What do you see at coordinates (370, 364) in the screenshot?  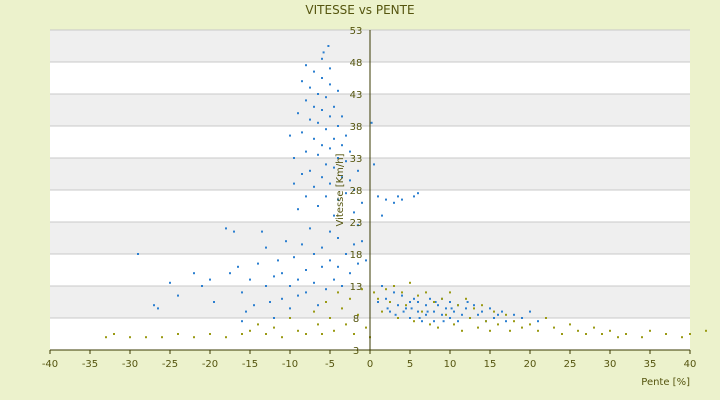 I see `x-tick-label: 0` at bounding box center [370, 364].